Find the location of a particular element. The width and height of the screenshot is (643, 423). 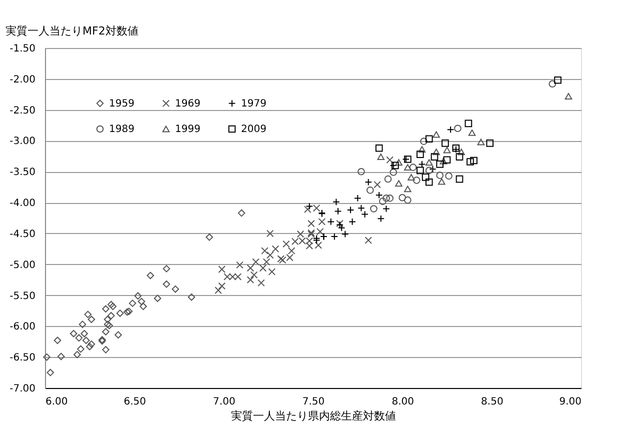

y-tick-label: -2.50 is located at coordinates (23, 110).